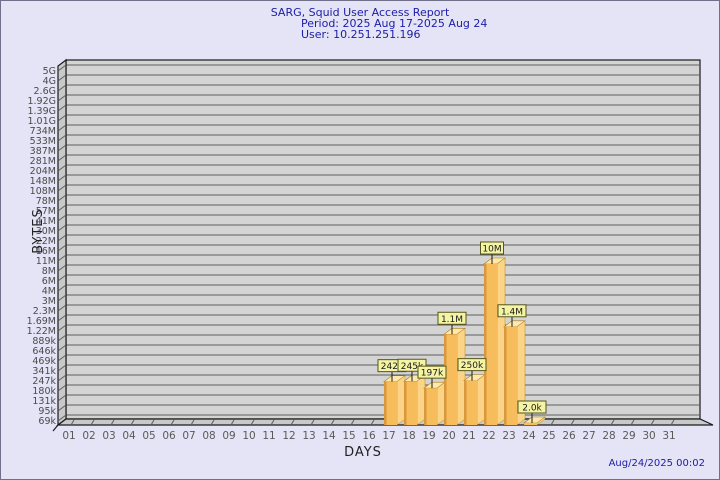  Describe the element at coordinates (608, 436) in the screenshot. I see `x-tick-label: 28` at that location.